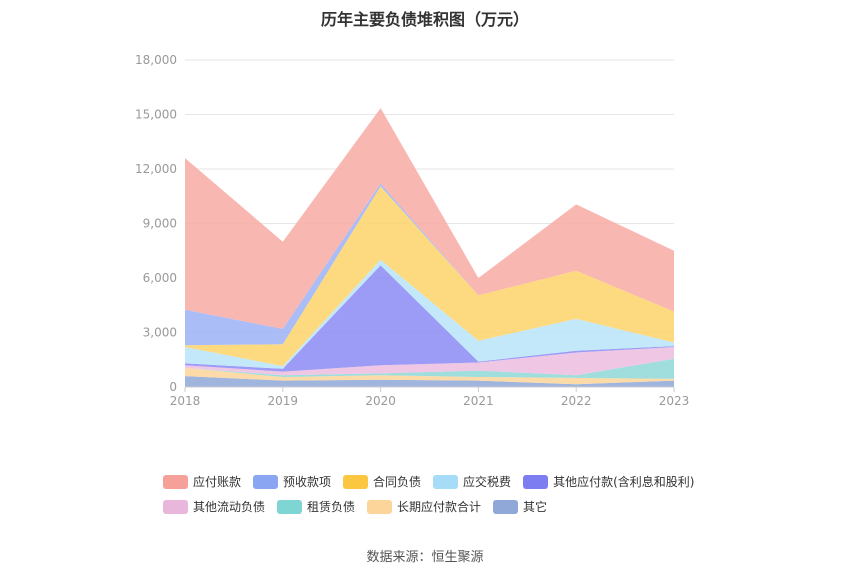  I want to click on legend-item: 应交税费, so click(472, 481).